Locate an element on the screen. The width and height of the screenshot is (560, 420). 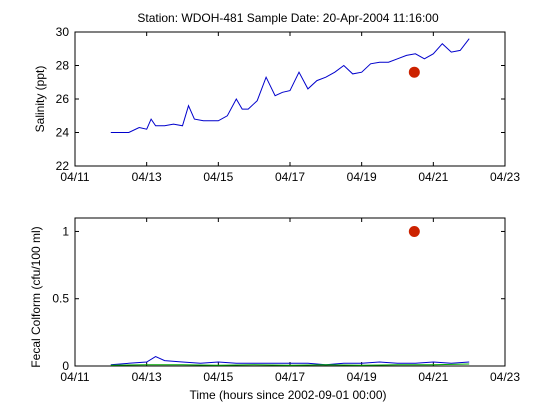
panel-1-y-tick-label-2: 1 is located at coordinates (65, 231).